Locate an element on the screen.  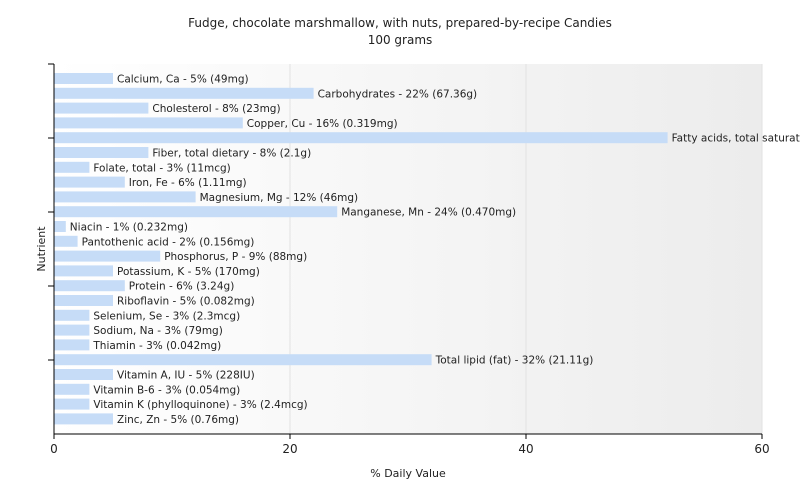
x-tick-label: 60 is located at coordinates (761, 449).